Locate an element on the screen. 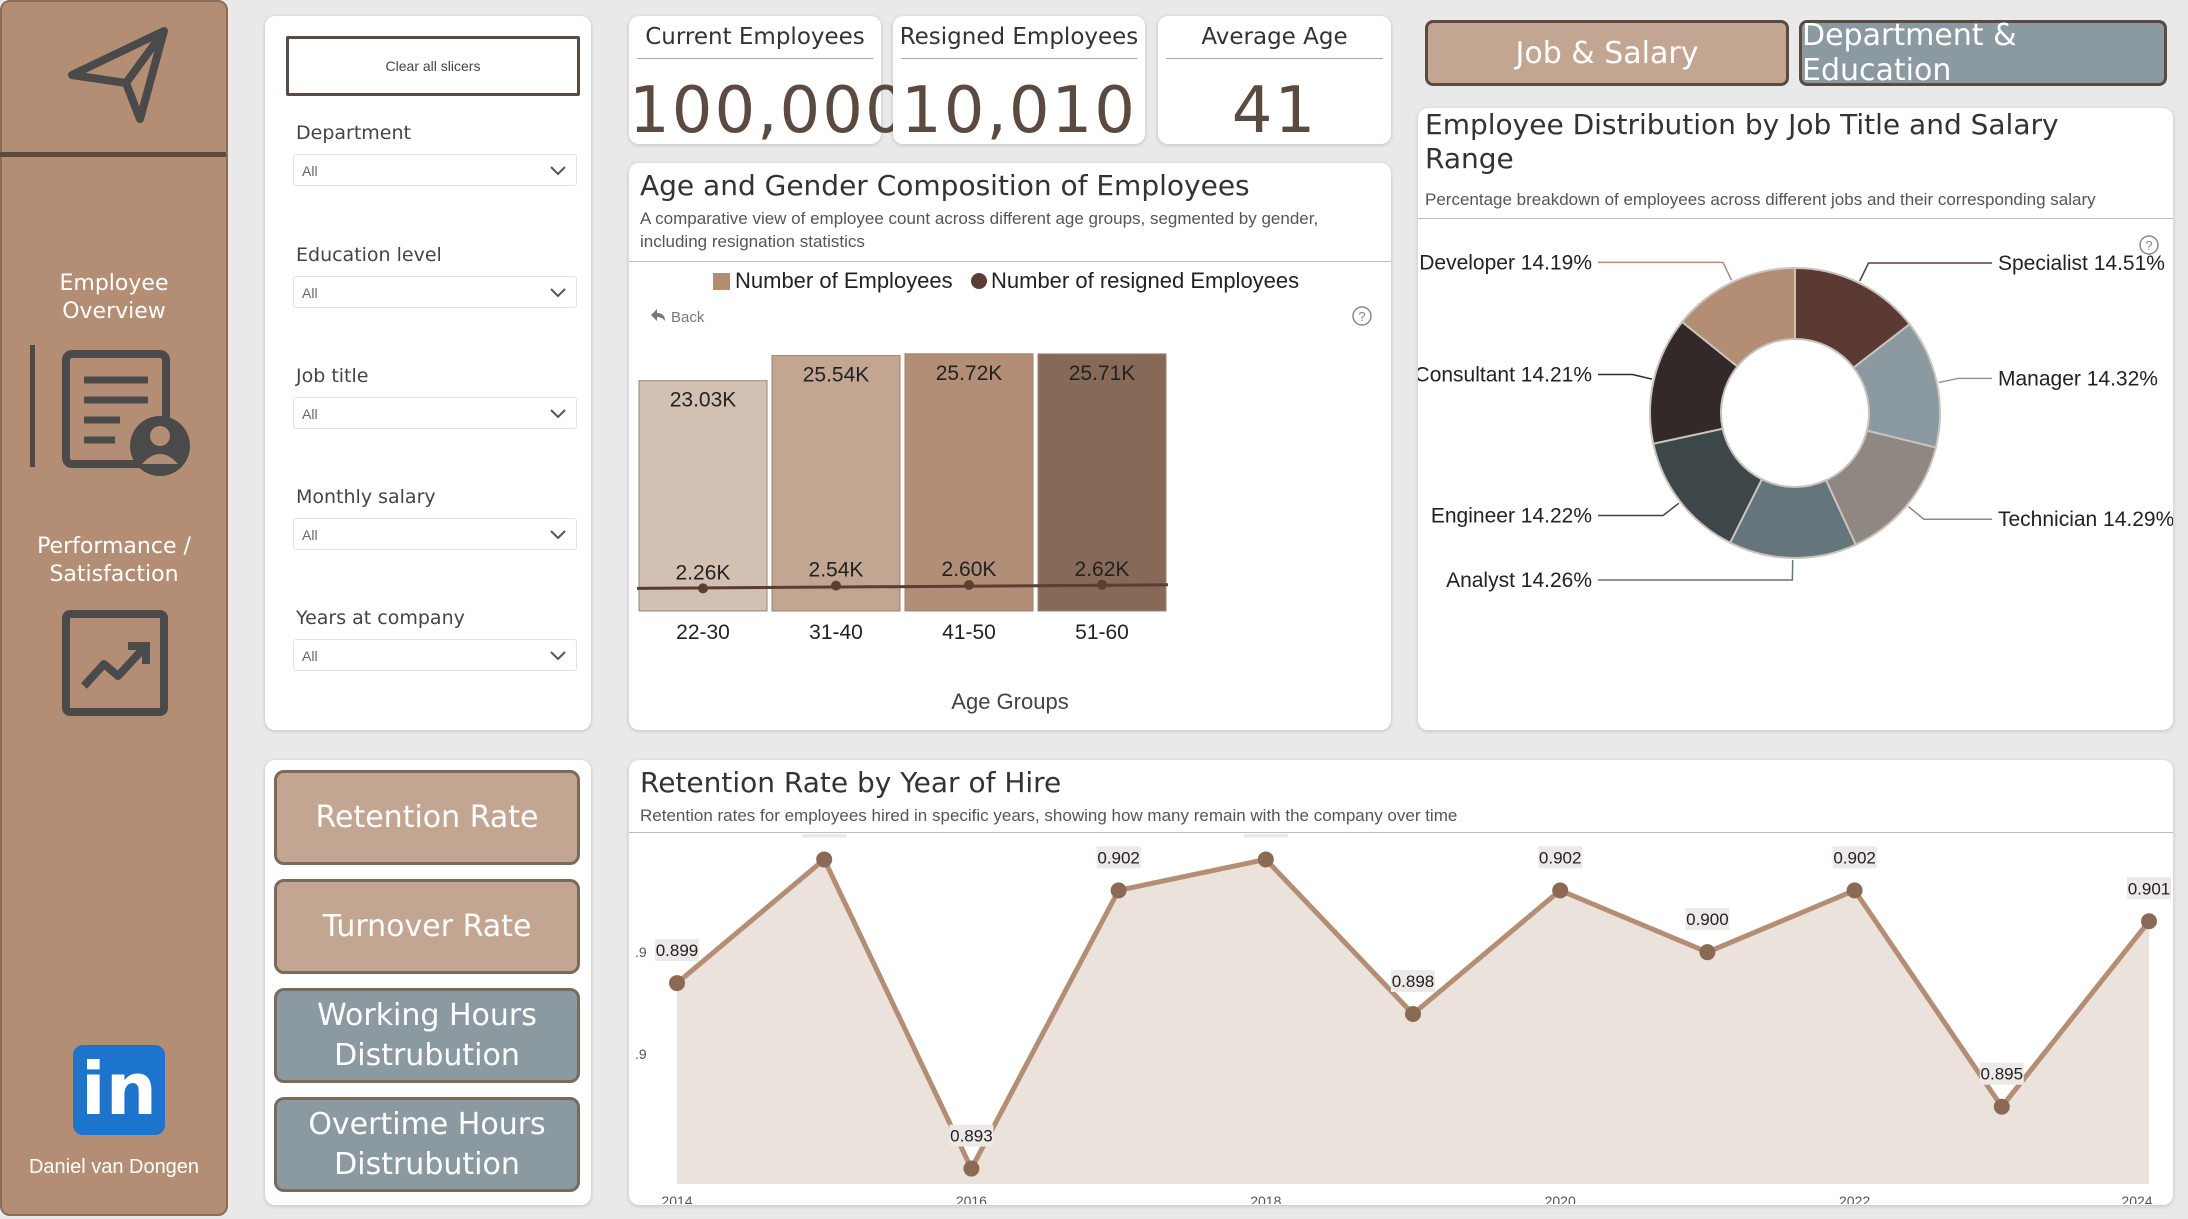  slice-developer is located at coordinates (1738, 317).